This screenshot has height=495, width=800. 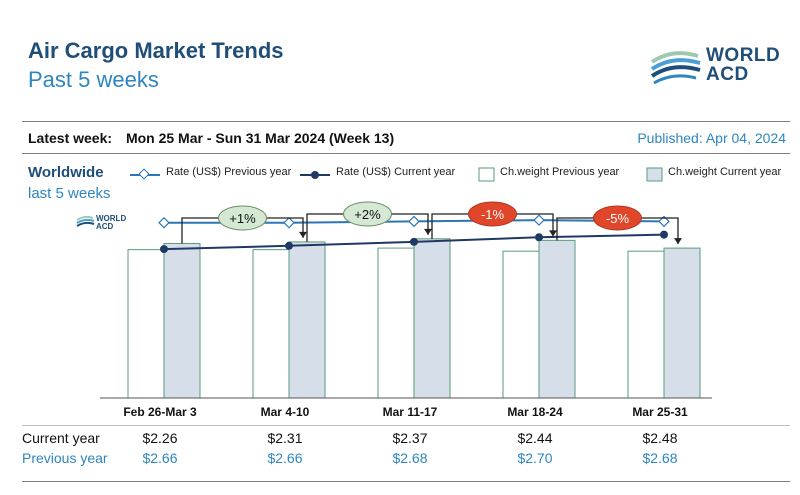 What do you see at coordinates (66, 172) in the screenshot?
I see `region-name: Worldwide` at bounding box center [66, 172].